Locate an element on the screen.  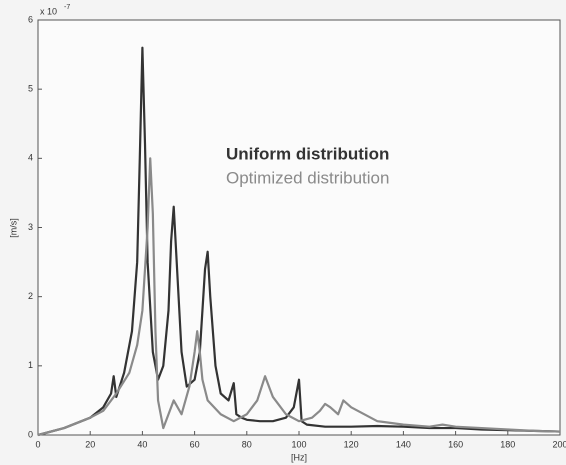
x-axis-label: [Hz] is located at coordinates (299, 457).